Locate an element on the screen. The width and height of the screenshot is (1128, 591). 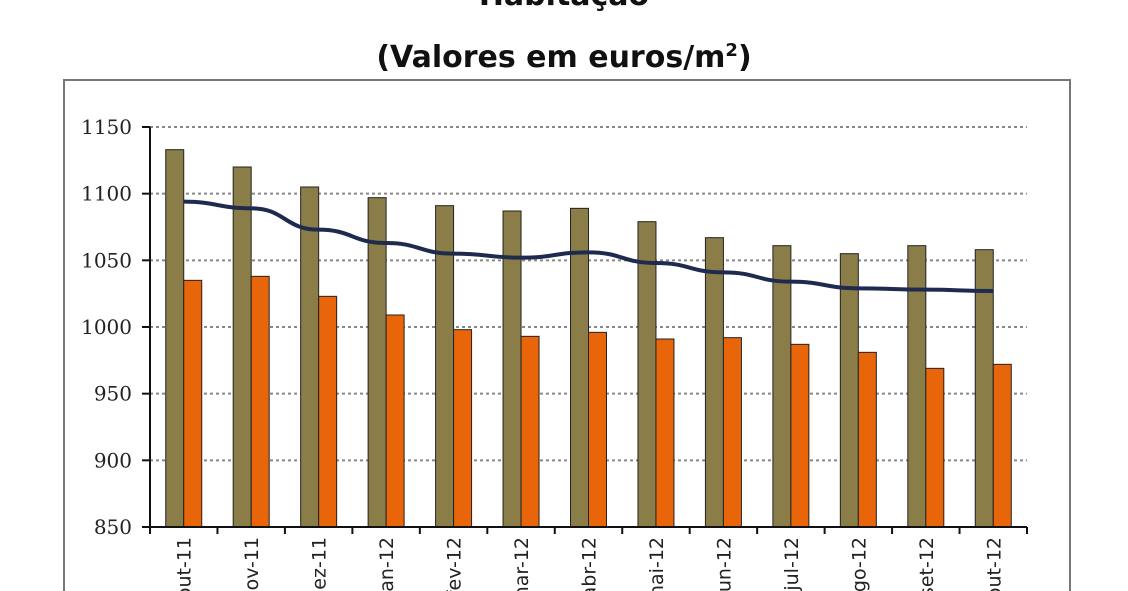
y-tick-label: 900 is located at coordinates (113, 460).